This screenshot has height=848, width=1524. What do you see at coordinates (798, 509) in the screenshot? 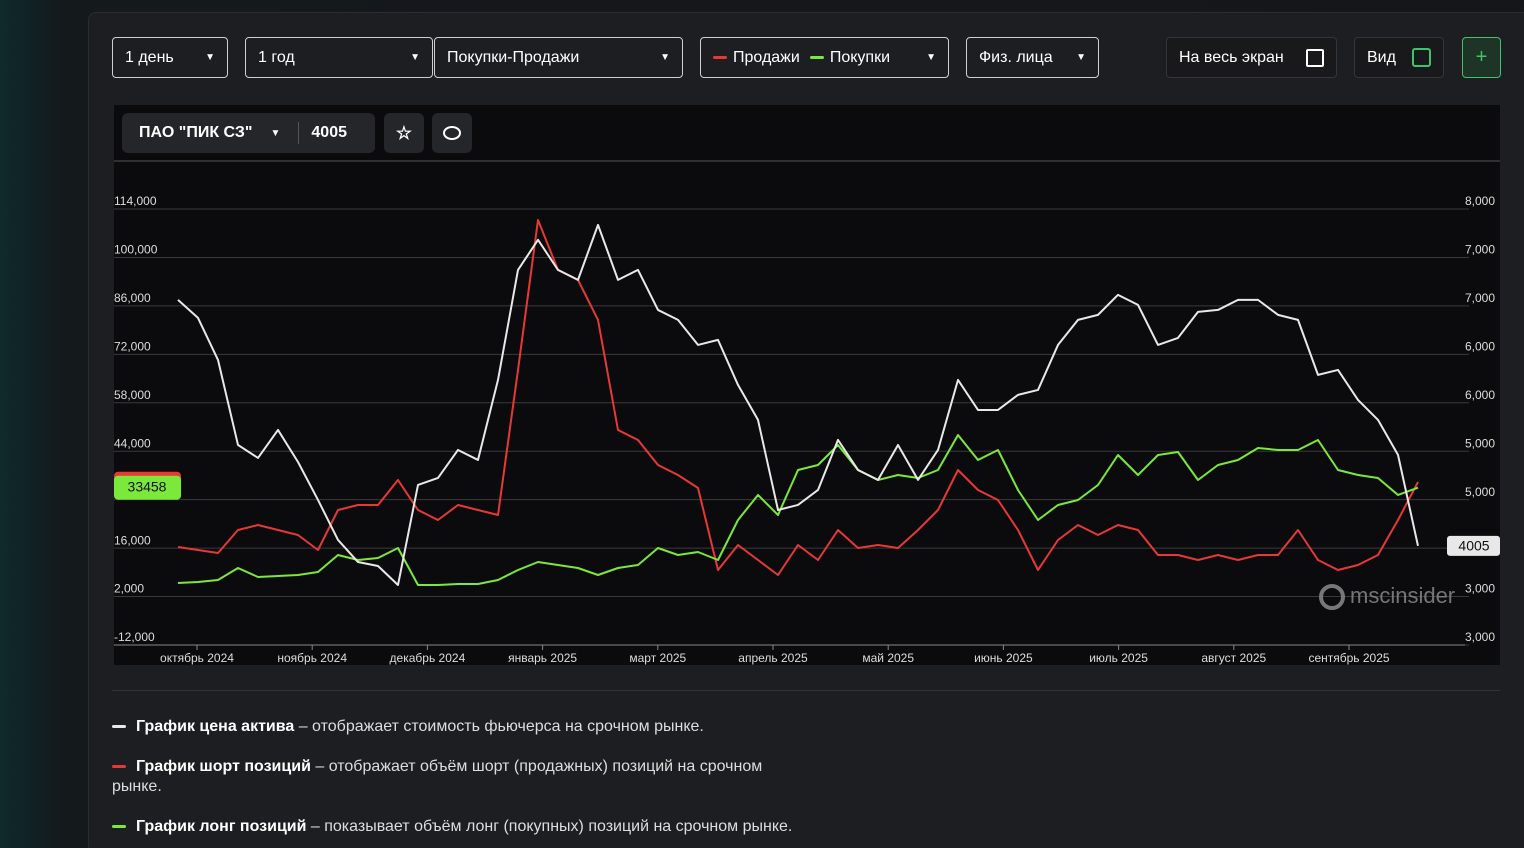
I see `series-line` at bounding box center [798, 509].